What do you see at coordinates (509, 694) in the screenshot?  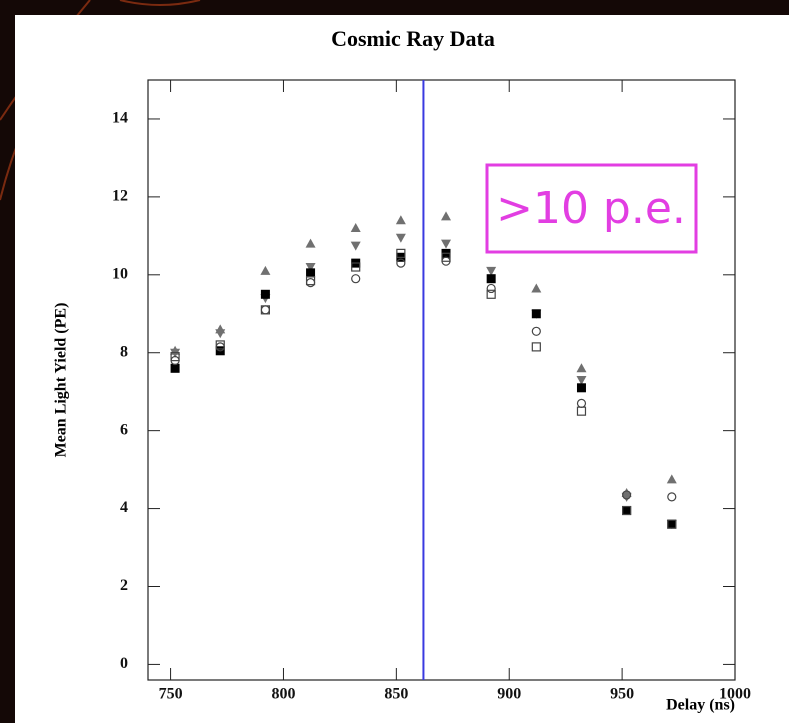 I see `x-tick-label: 900` at bounding box center [509, 694].